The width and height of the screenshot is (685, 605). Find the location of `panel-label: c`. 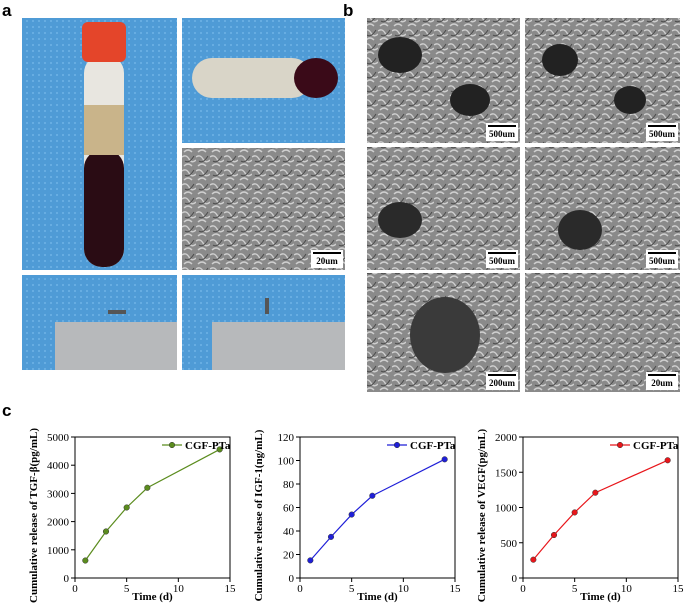

panel-label: c is located at coordinates (6, 410).